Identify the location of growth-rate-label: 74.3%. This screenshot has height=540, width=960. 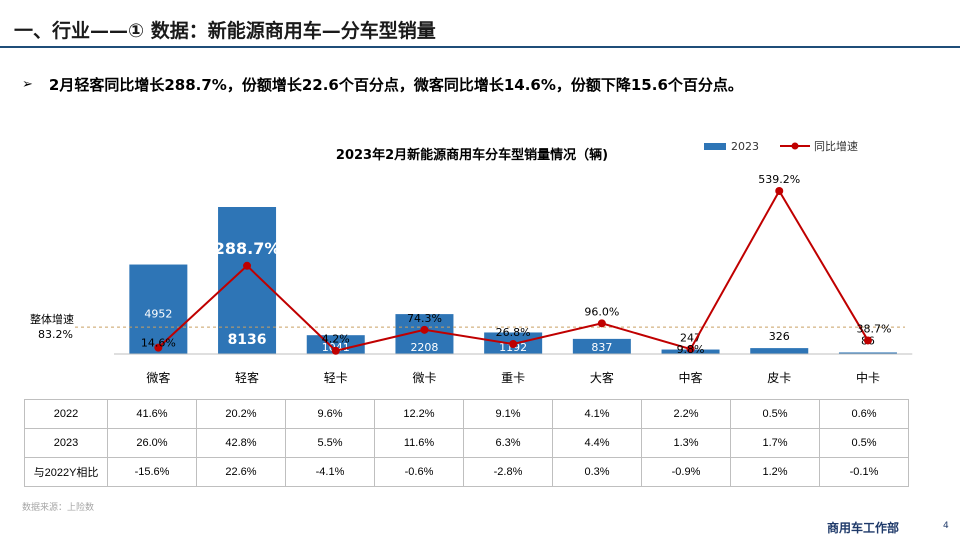
(424, 318).